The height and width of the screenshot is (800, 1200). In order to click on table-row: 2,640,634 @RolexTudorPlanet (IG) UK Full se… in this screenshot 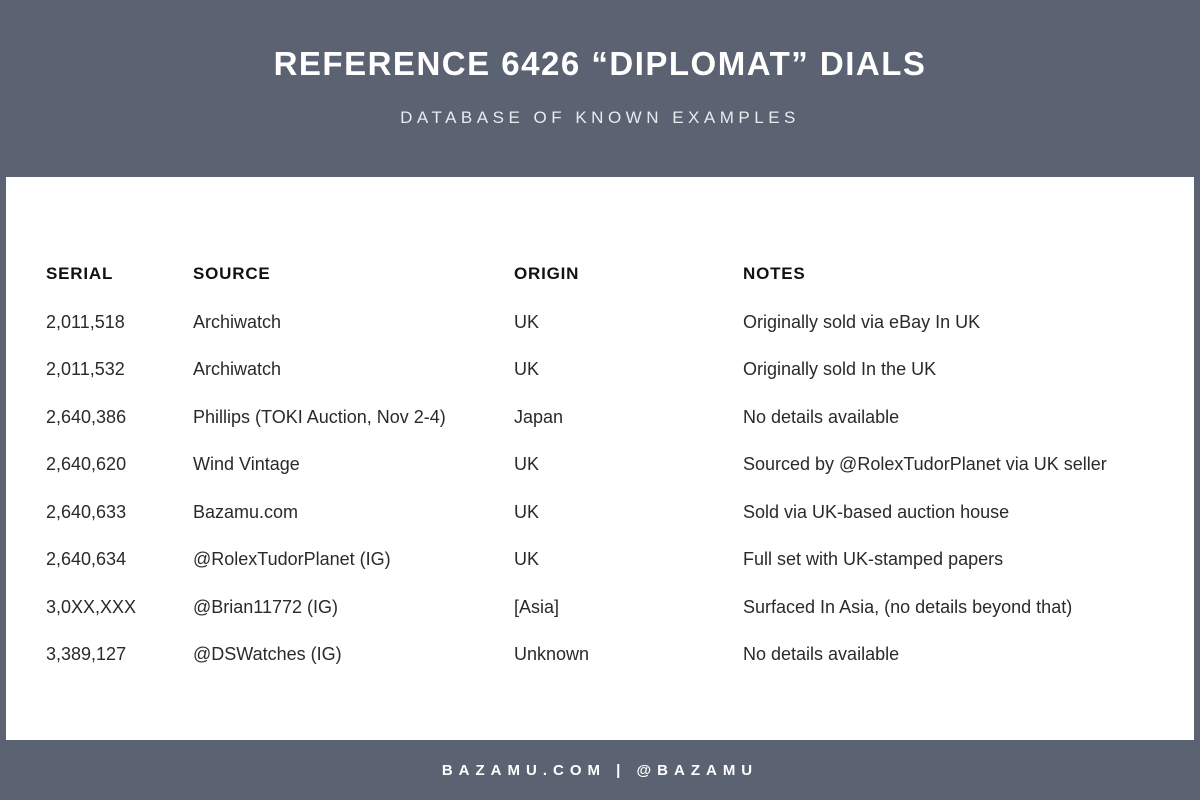, I will do `click(605, 571)`.